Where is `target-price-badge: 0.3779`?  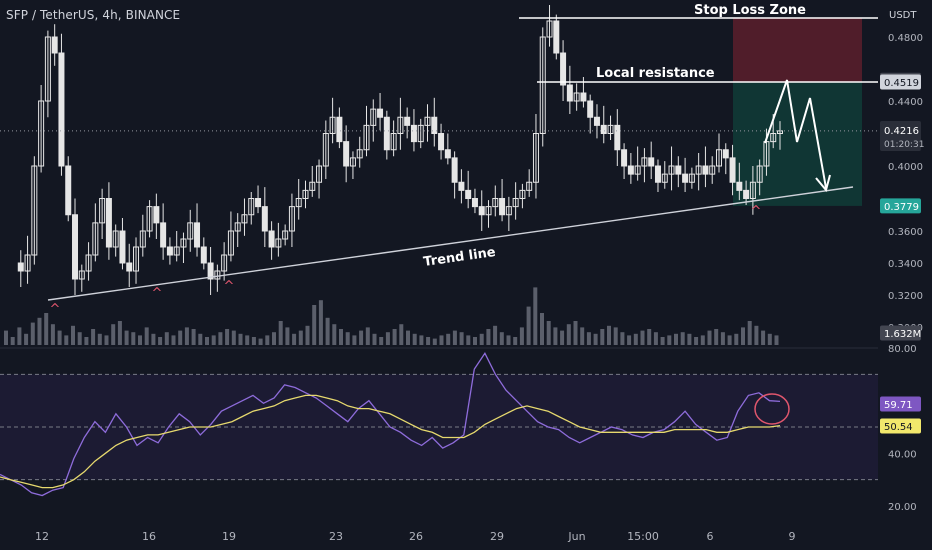
target-price-badge: 0.3779 is located at coordinates (901, 207).